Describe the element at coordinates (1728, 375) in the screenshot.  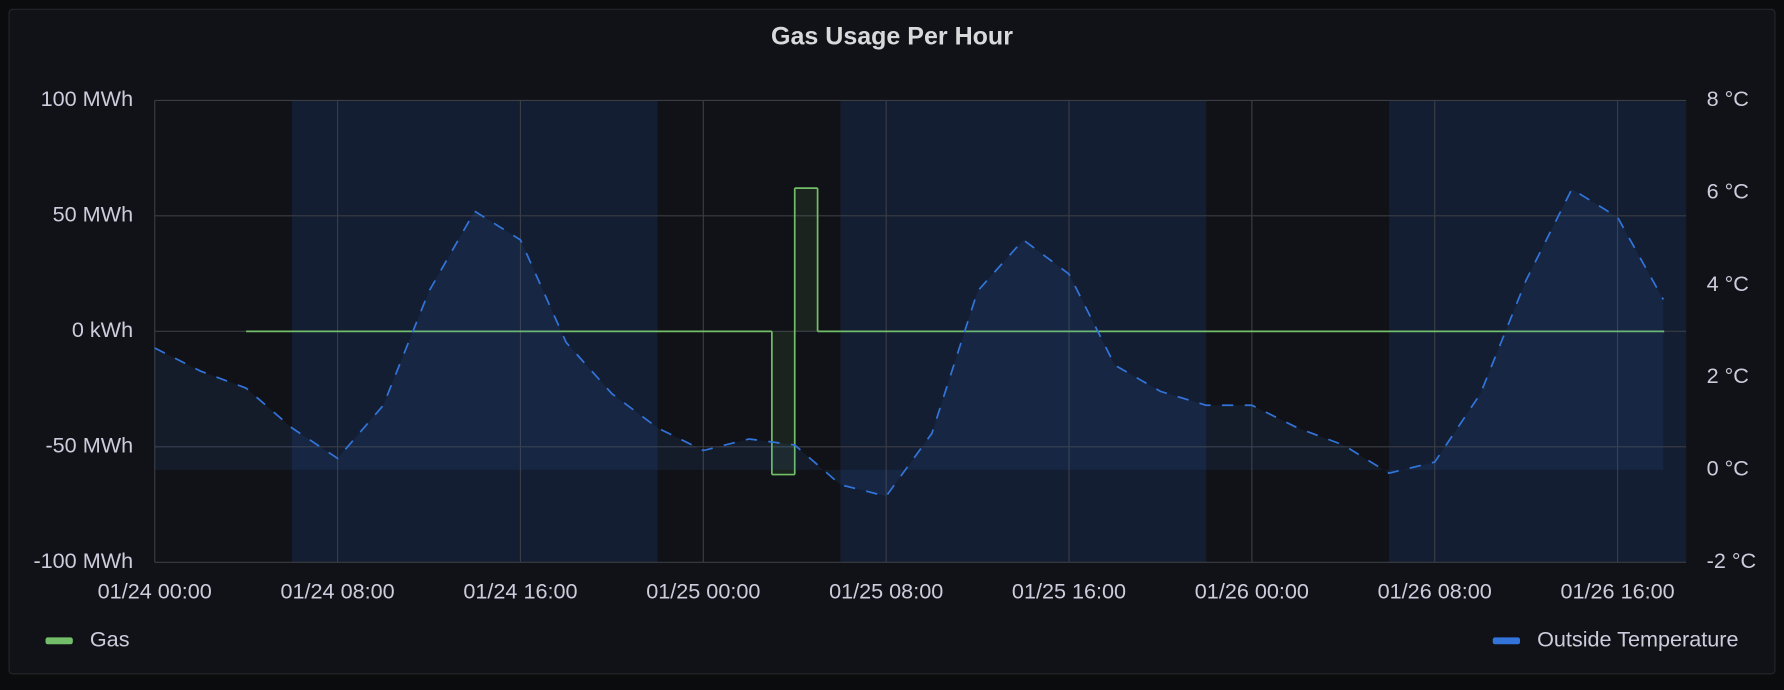
I see `y2-tick-label: 2 °C` at that location.